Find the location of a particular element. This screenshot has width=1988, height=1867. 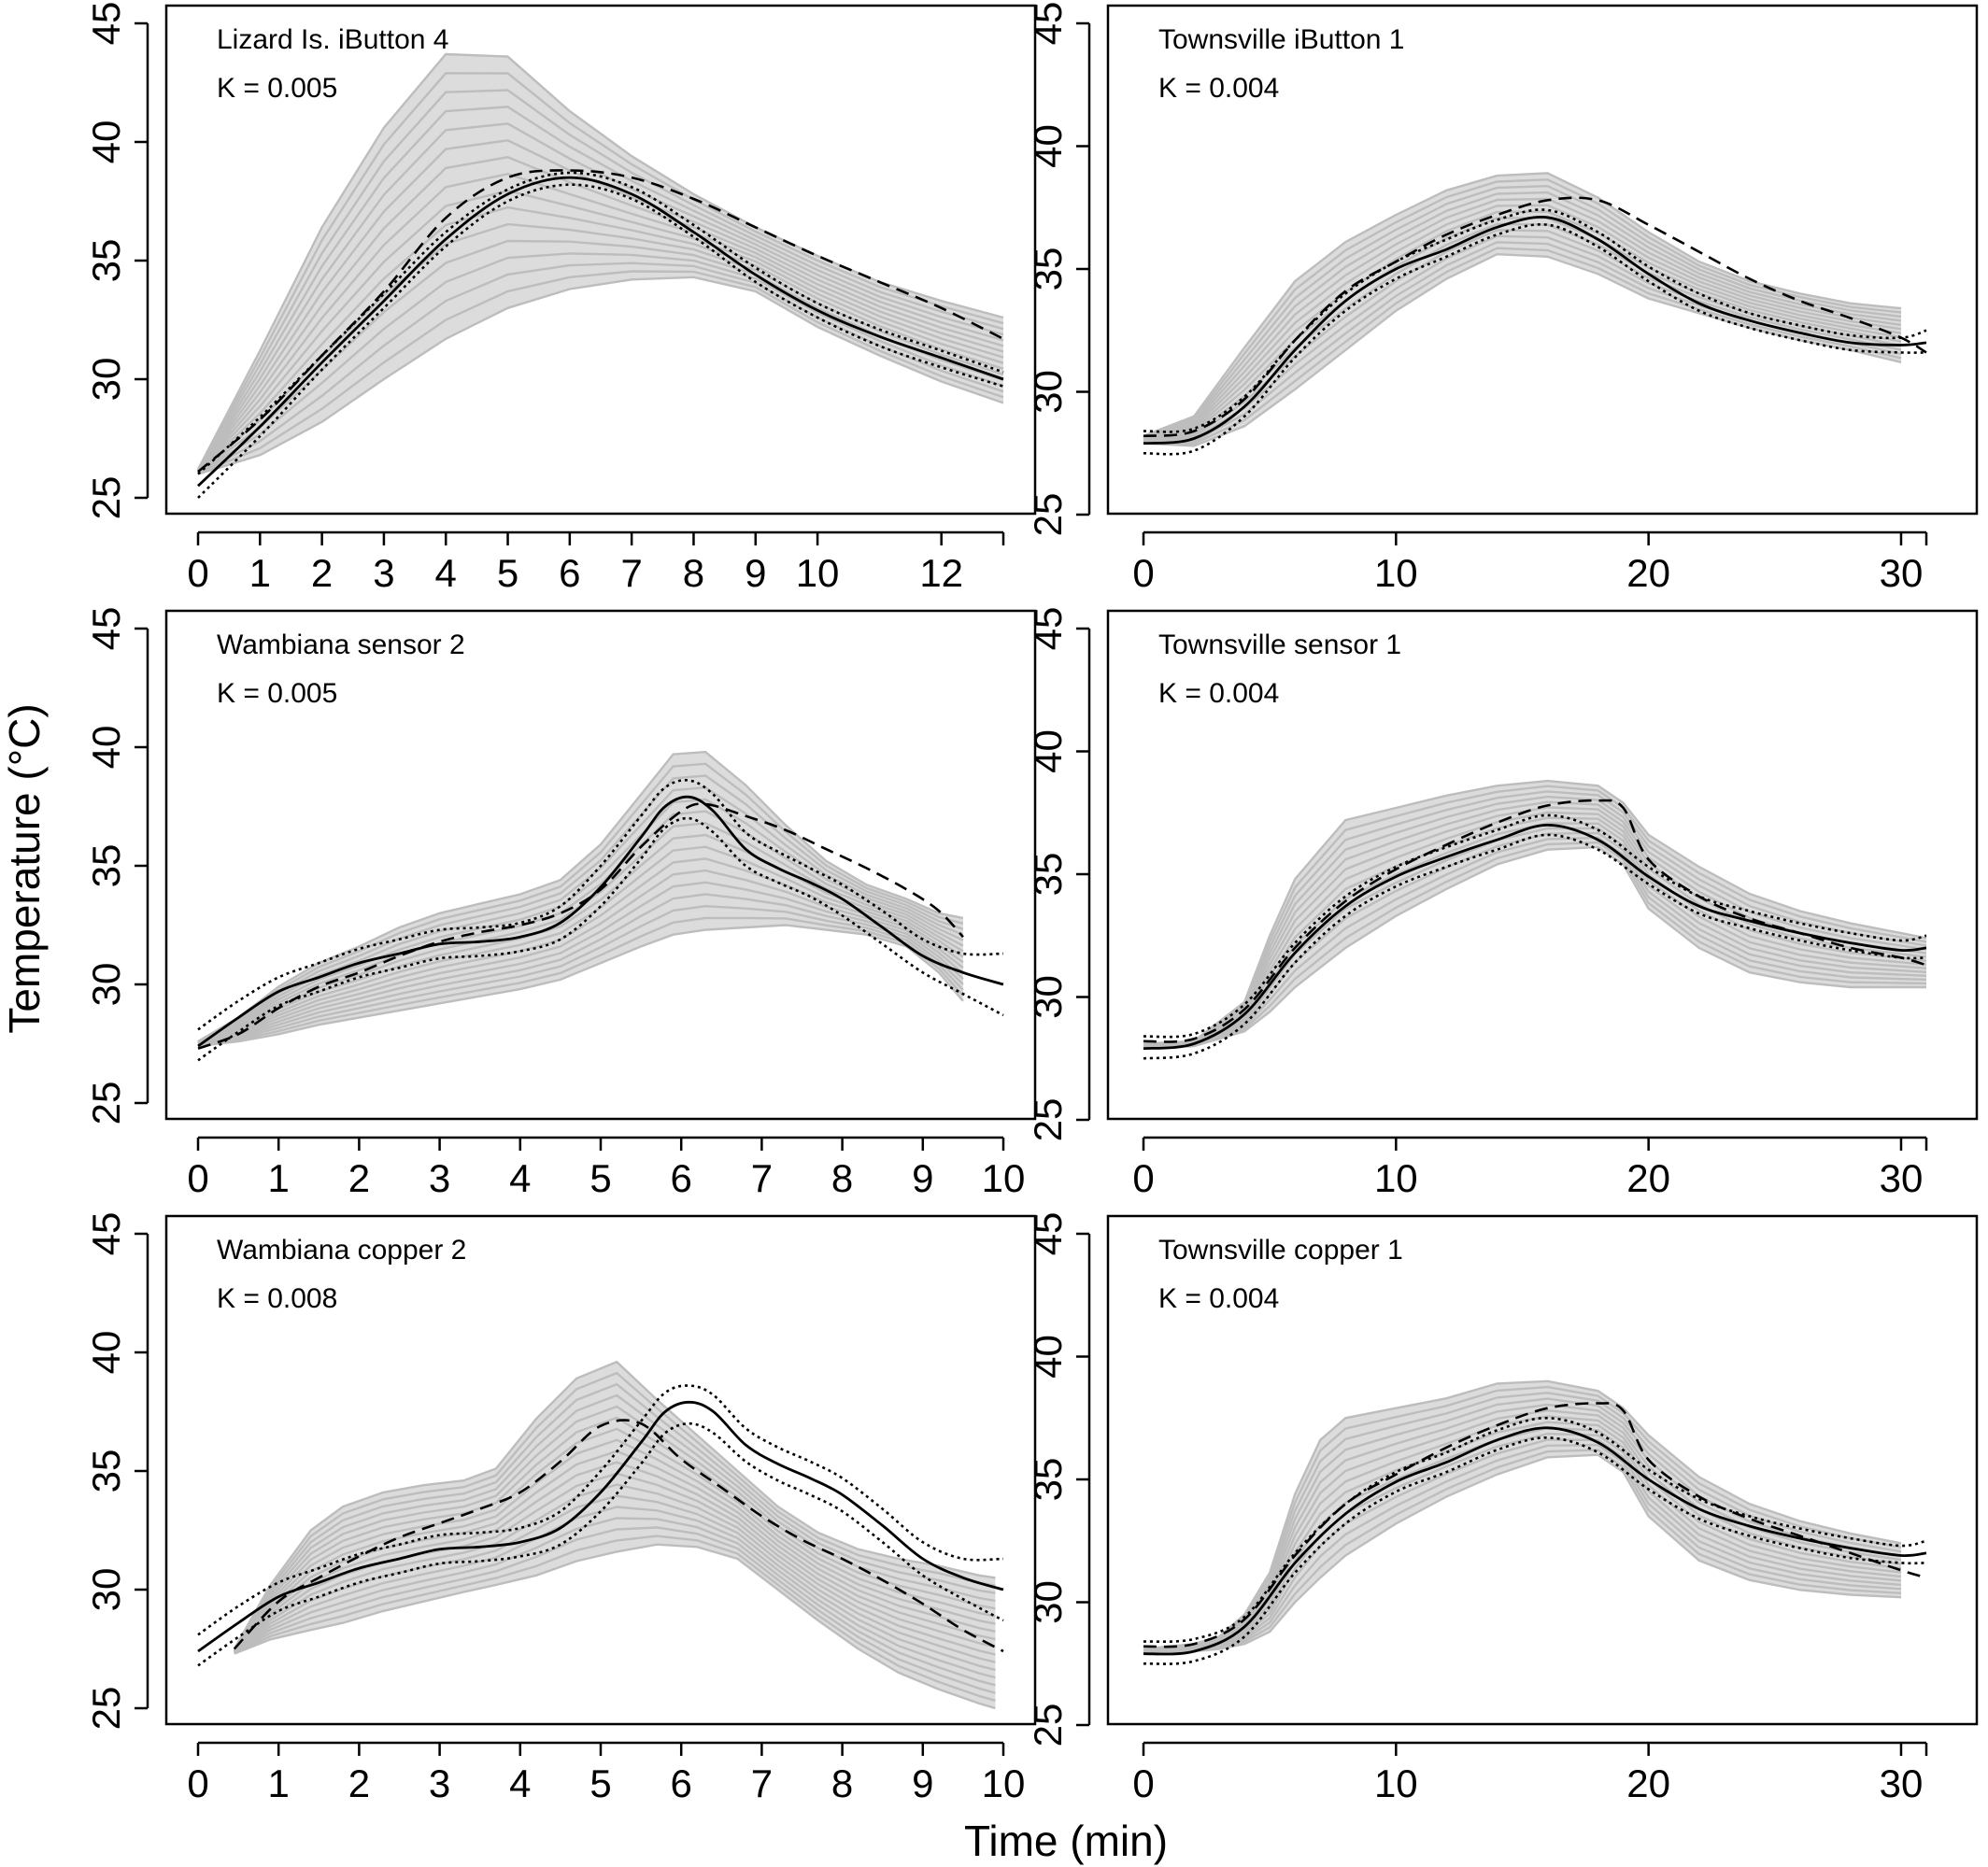

panel-title: Townsville copper 1 is located at coordinates (1280, 1250).